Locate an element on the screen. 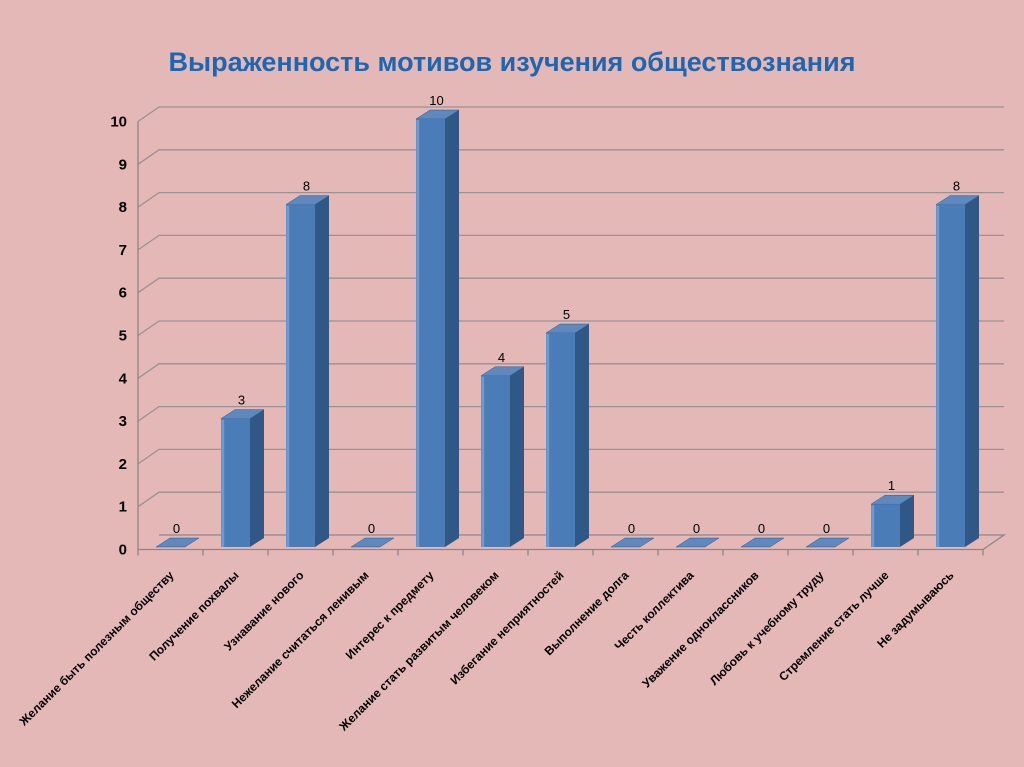 This screenshot has height=767, width=1024. x-category-label: Стремление стать лучше is located at coordinates (834, 626).